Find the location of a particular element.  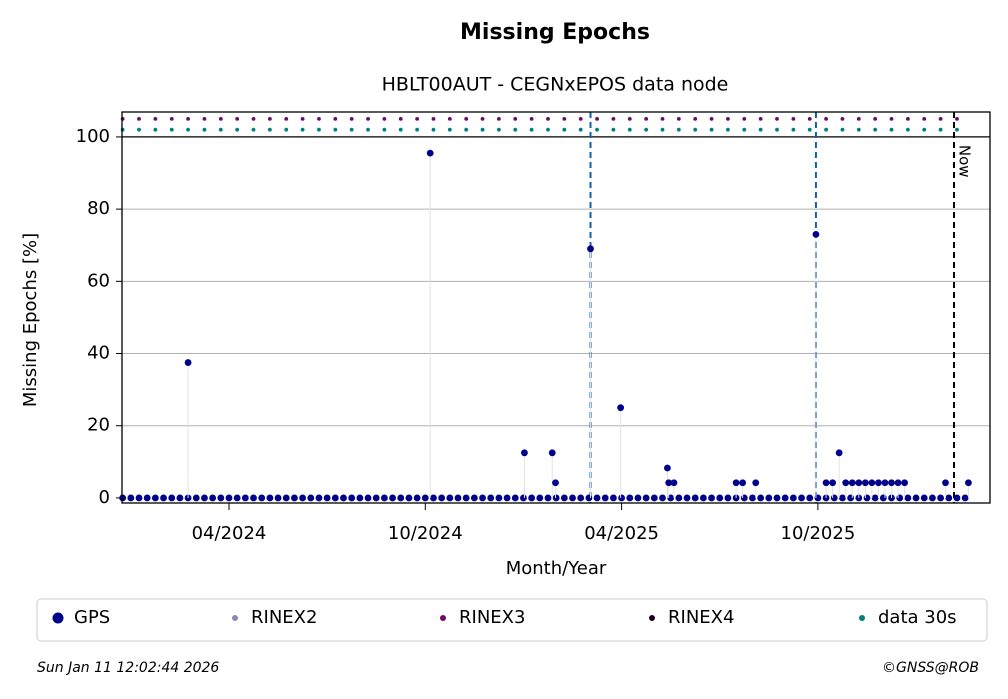

legend-label: GPS is located at coordinates (92, 617).